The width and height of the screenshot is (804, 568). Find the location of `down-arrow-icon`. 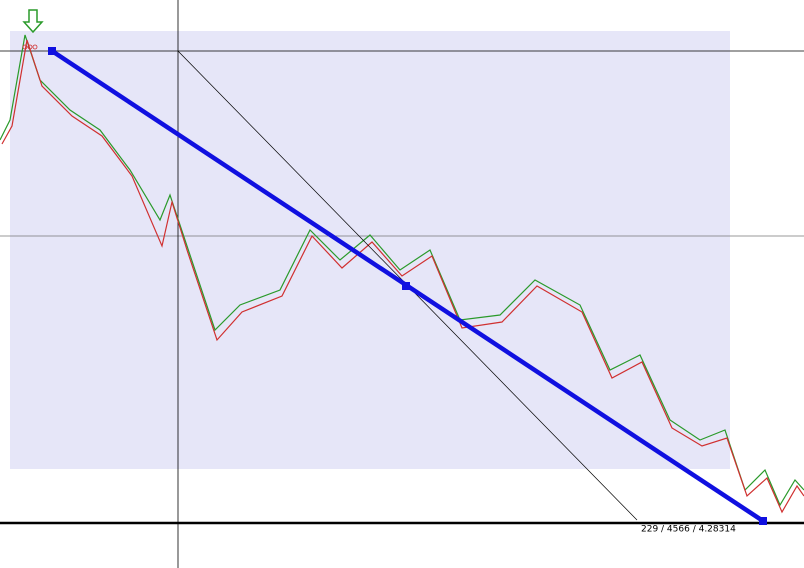

down-arrow-icon is located at coordinates (33, 21).